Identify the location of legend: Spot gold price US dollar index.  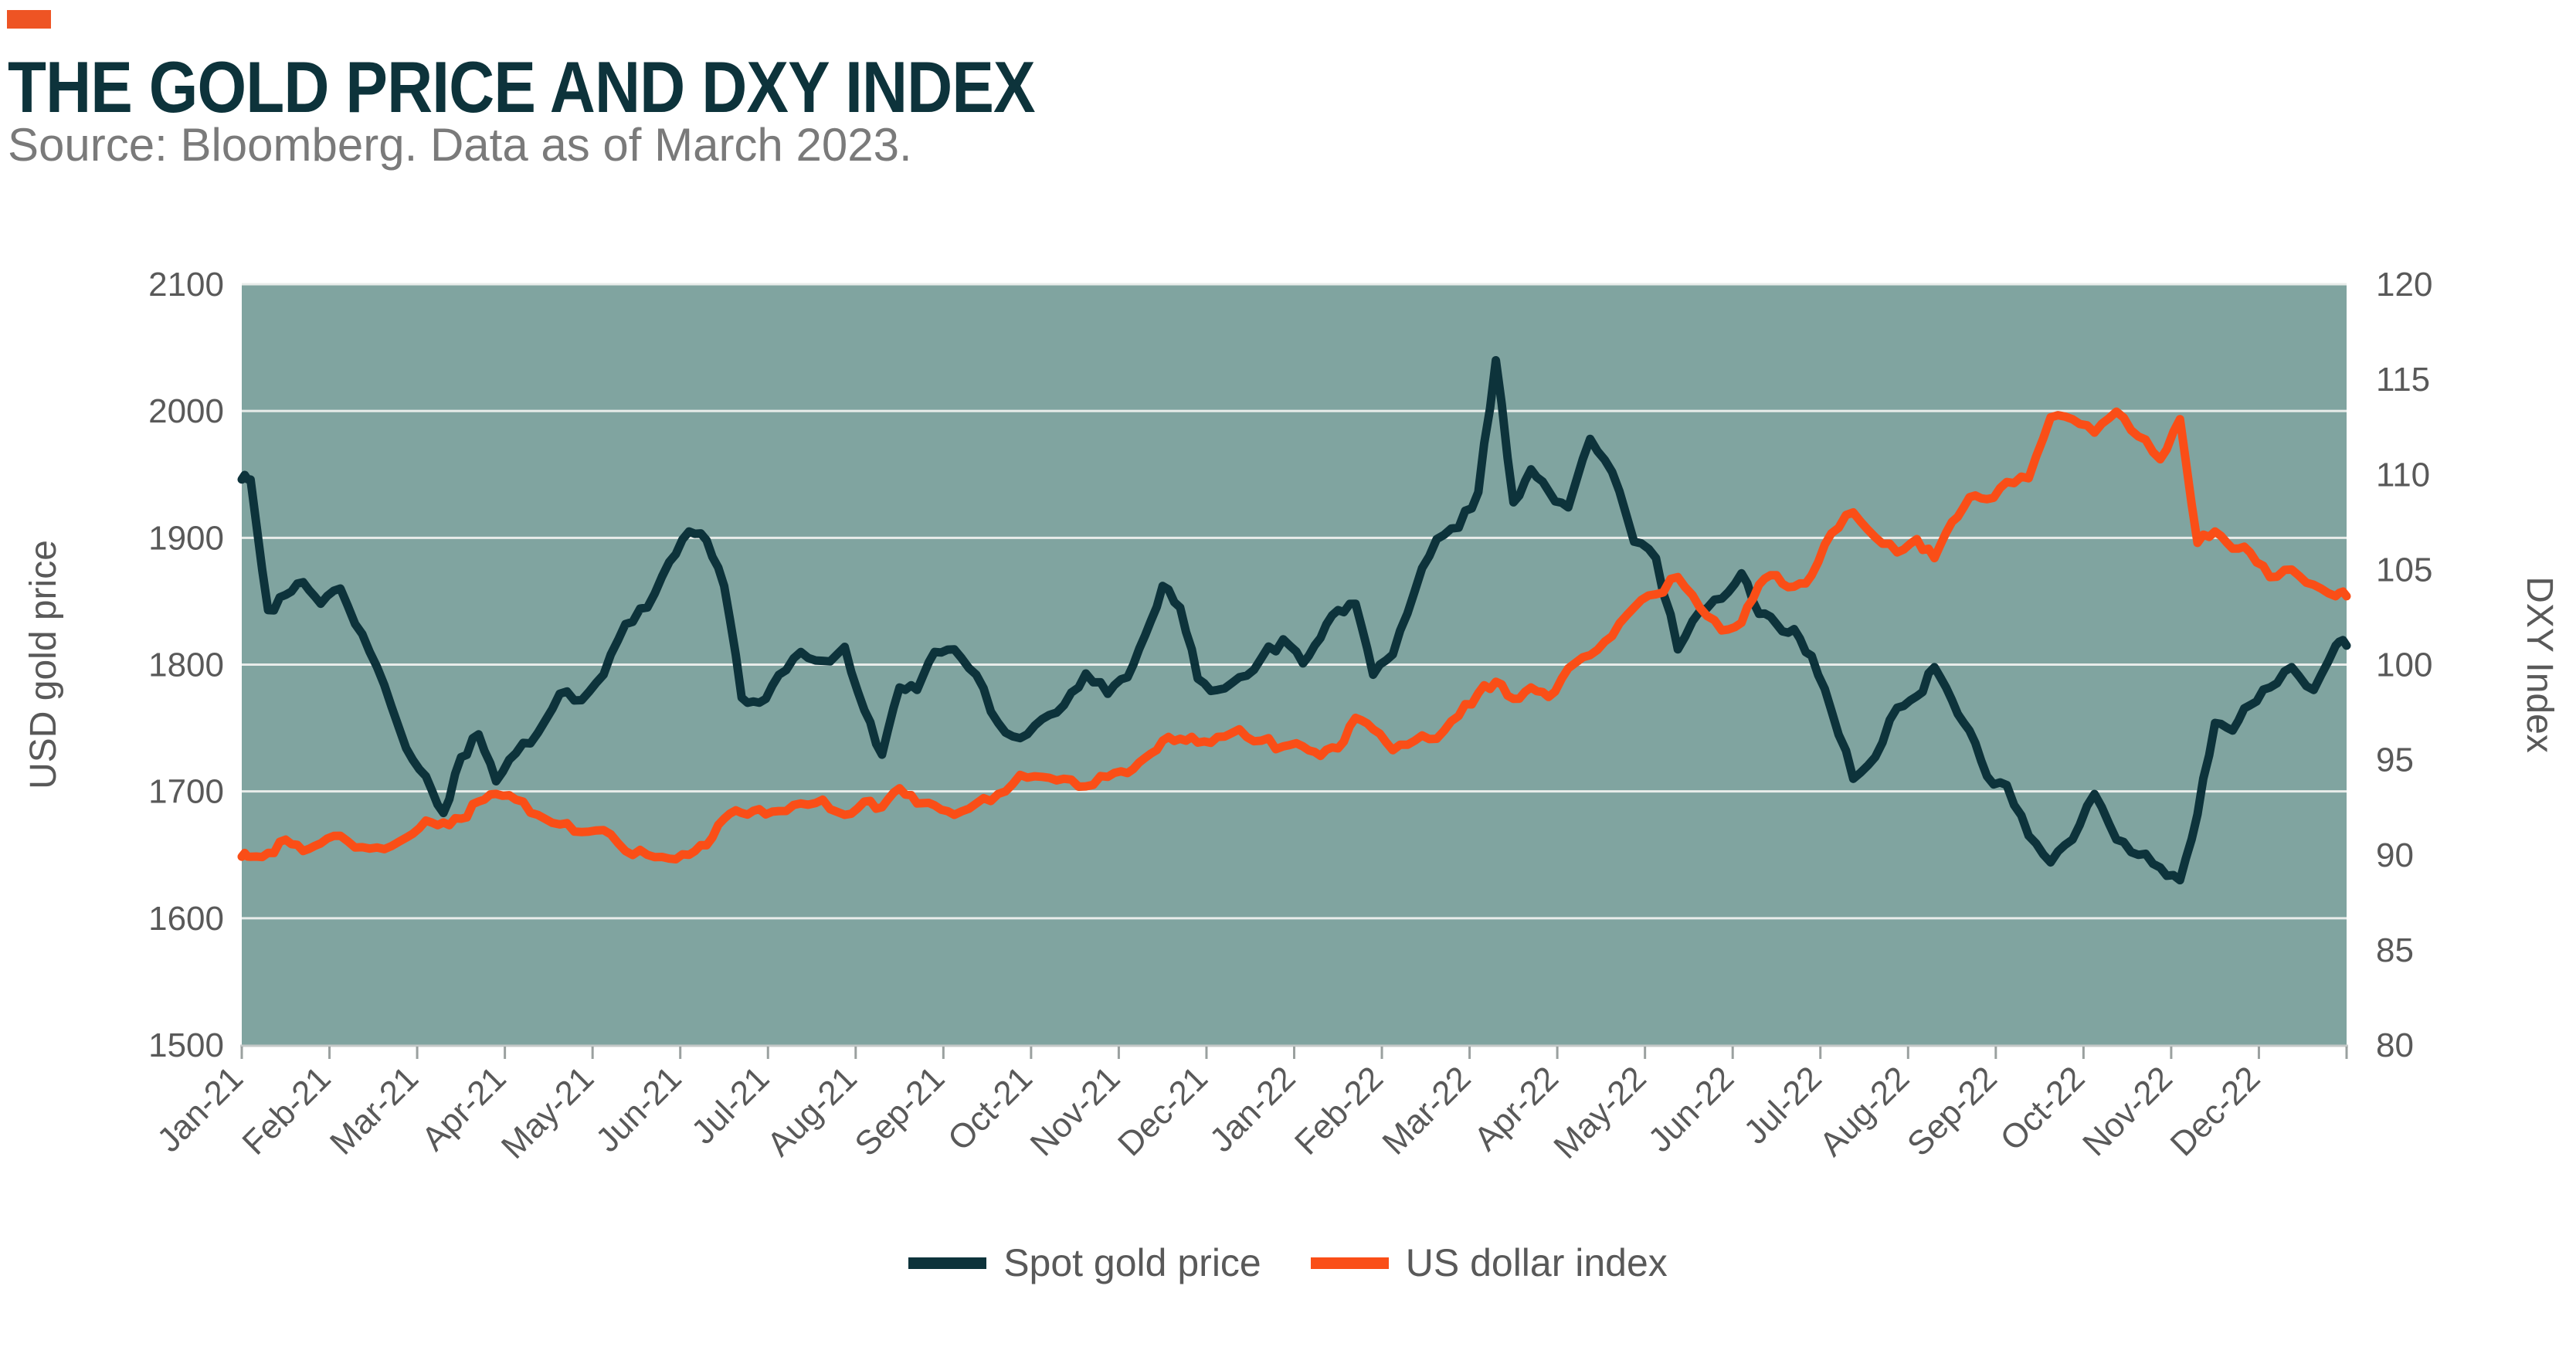
(1288, 1262).